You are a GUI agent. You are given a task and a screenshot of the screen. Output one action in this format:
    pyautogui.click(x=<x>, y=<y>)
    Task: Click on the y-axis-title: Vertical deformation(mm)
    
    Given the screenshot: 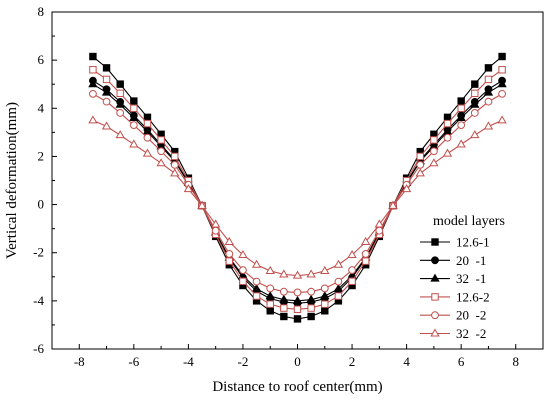 What is the action you would take?
    pyautogui.click(x=12, y=180)
    